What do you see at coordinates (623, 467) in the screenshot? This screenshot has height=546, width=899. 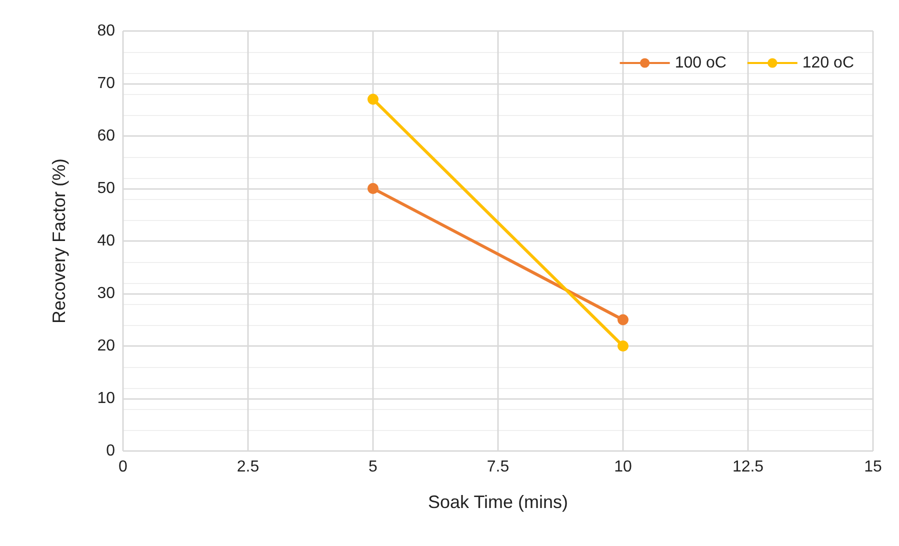 I see `x-tick-label: 10` at bounding box center [623, 467].